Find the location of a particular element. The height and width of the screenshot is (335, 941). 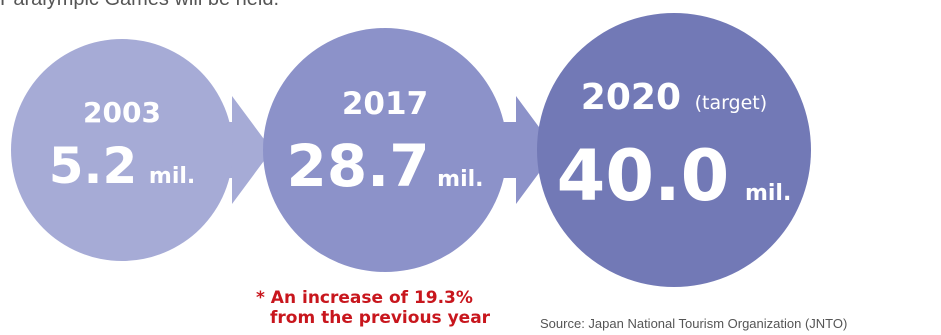

intro-text: Paralympic Games will be held. is located at coordinates (139, 5).